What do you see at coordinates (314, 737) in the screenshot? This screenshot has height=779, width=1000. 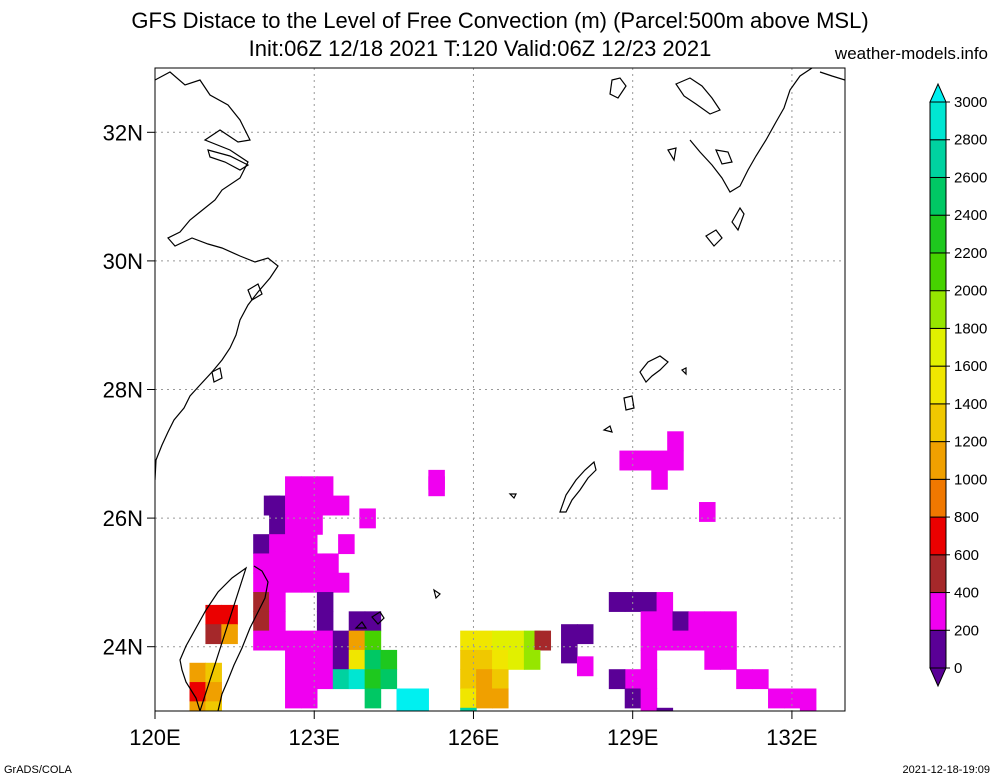 I see `x-tick-label-1: 123E` at bounding box center [314, 737].